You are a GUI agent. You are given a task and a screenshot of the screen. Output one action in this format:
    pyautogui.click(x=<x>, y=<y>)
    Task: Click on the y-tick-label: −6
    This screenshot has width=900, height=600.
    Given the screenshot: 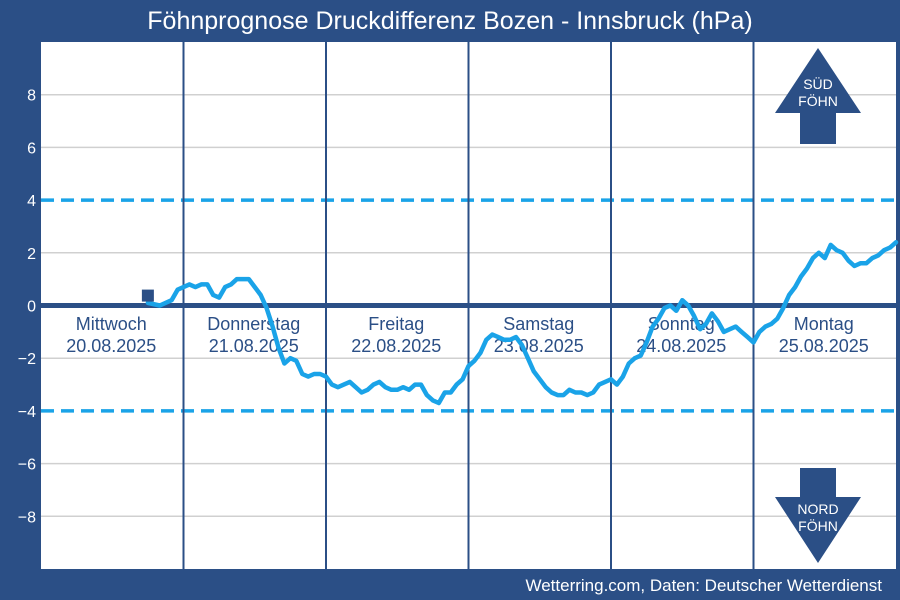 What is the action you would take?
    pyautogui.click(x=27, y=465)
    